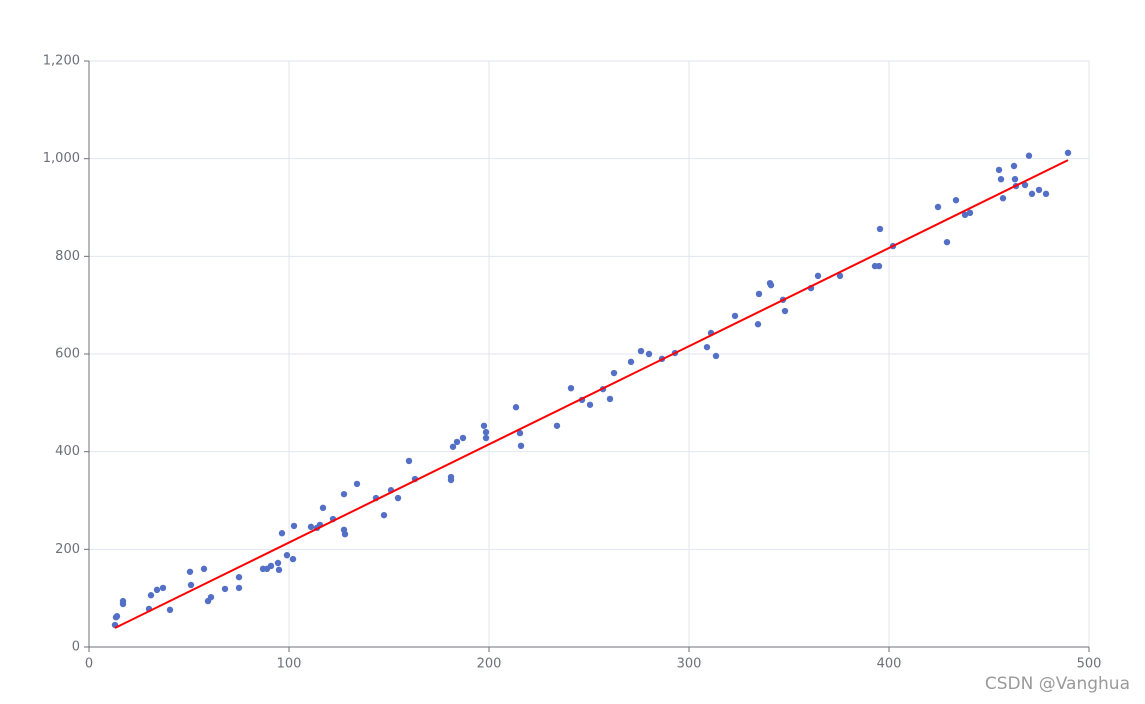 The width and height of the screenshot is (1145, 704). Describe the element at coordinates (89, 664) in the screenshot. I see `x-tick-label: 0` at that location.